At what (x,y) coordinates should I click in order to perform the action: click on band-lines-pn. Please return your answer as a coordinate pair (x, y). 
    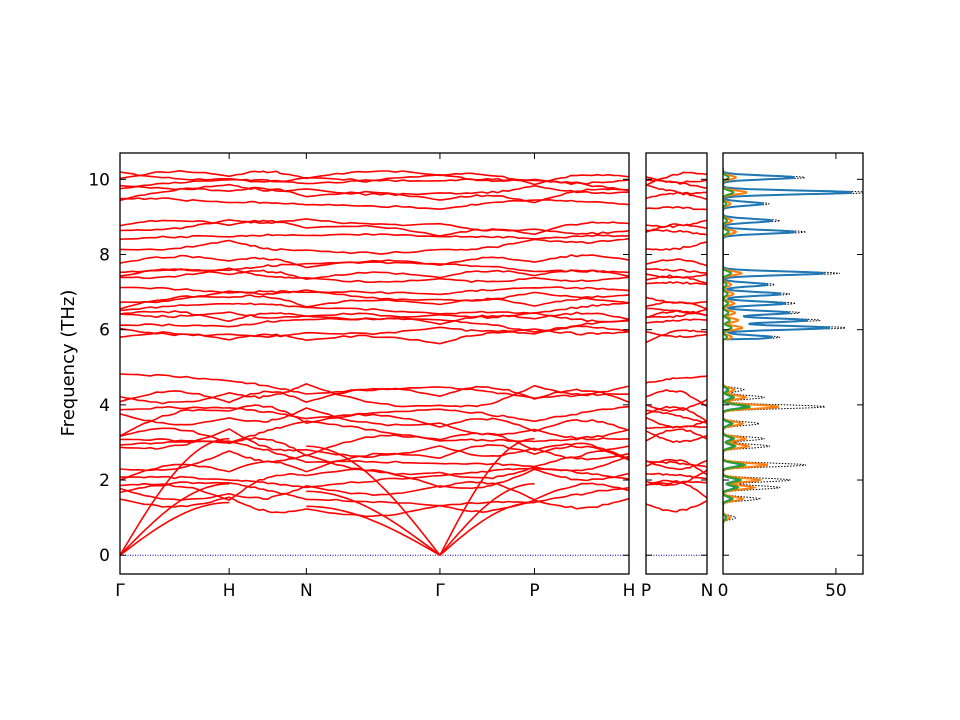
    Looking at the image, I should click on (676, 363).